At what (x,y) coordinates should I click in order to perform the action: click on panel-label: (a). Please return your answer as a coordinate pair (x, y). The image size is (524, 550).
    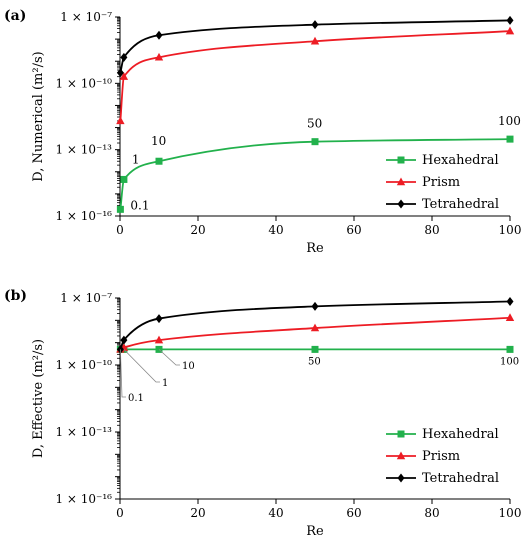
    Looking at the image, I should click on (15, 16).